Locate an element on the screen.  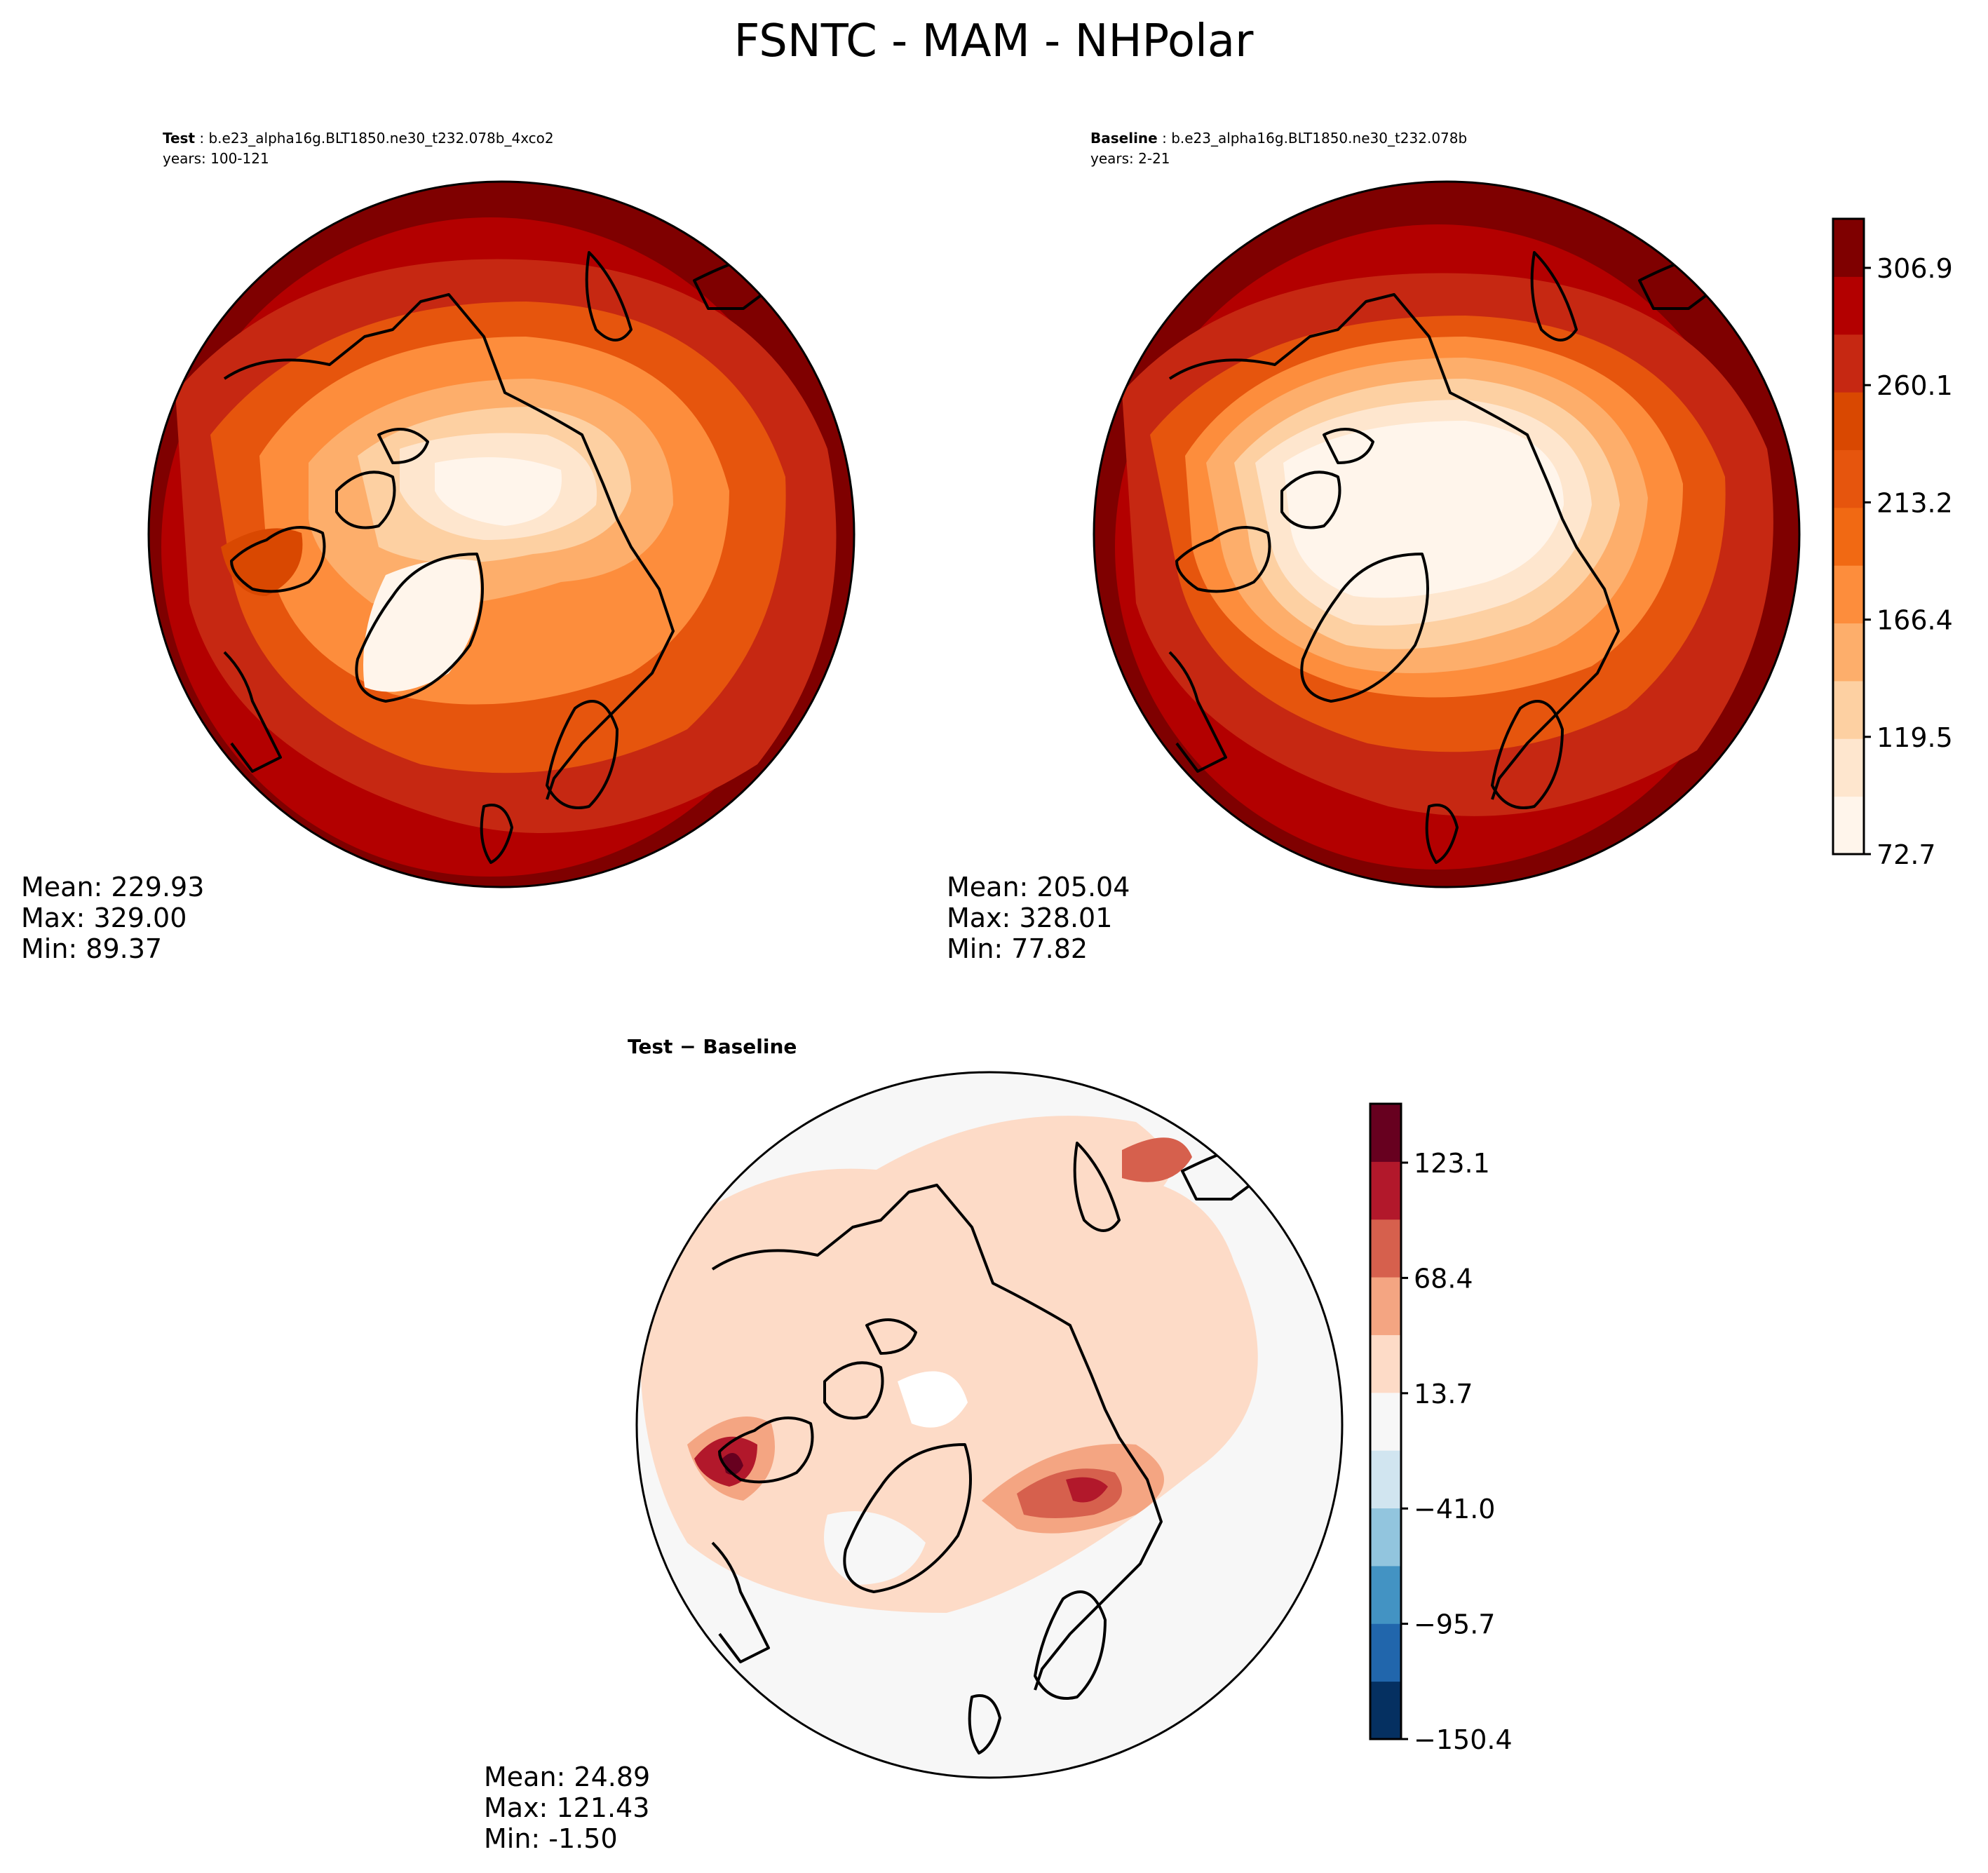
difference-map is located at coordinates (990, 1425).